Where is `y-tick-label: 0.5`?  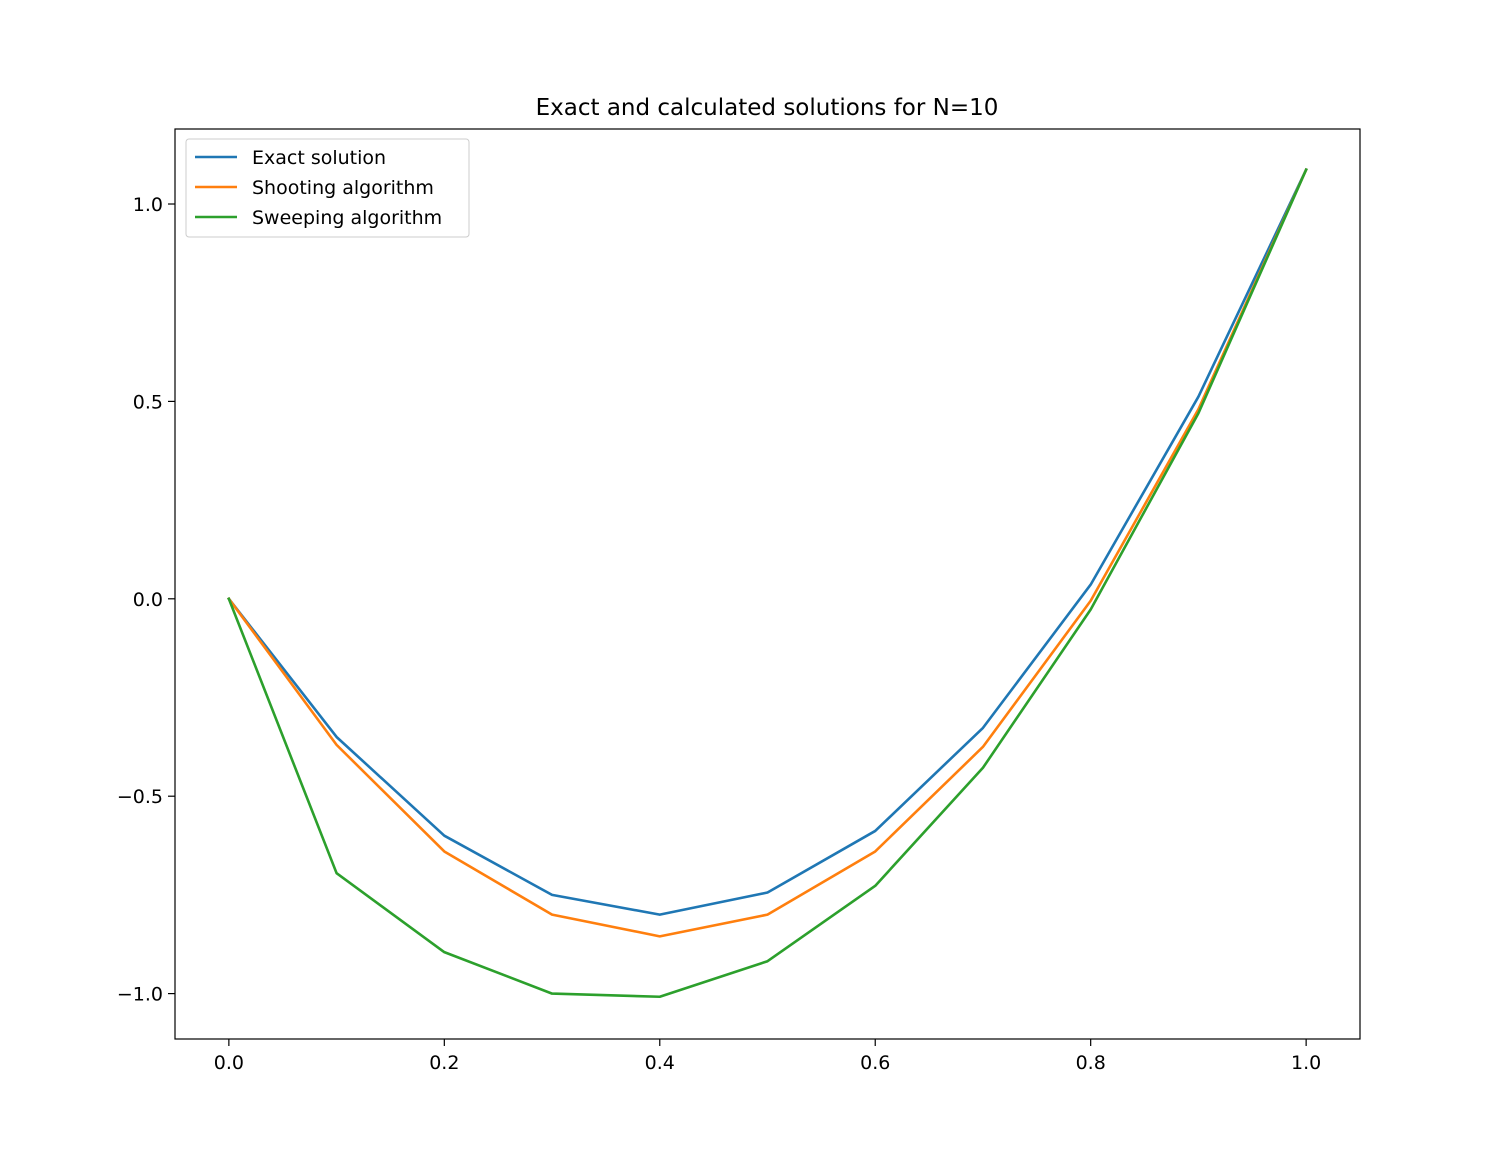
y-tick-label: 0.5 is located at coordinates (148, 402).